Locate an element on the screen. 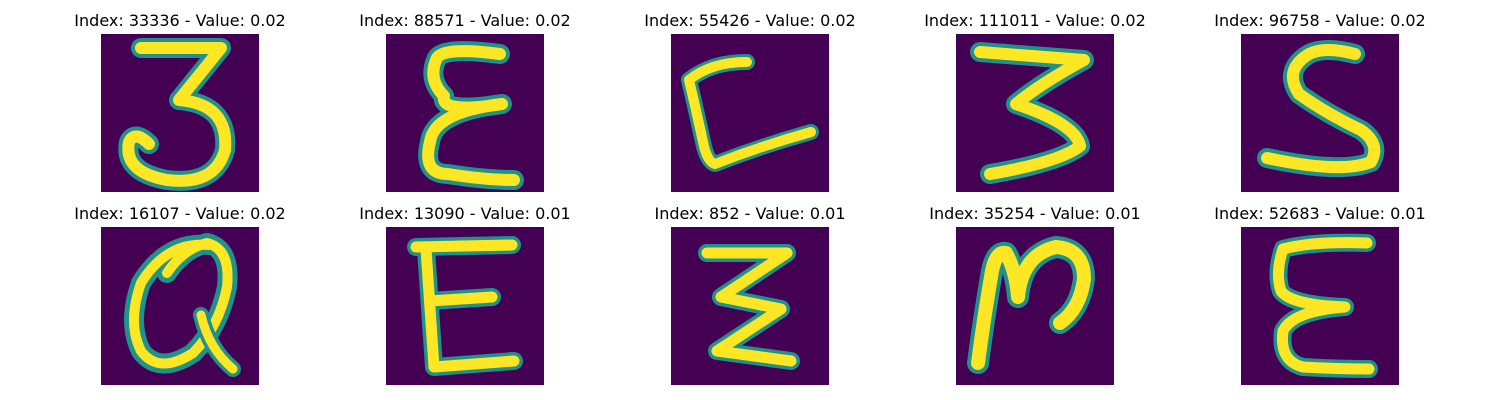 This screenshot has height=400, width=1500. glyph-epsilon-image is located at coordinates (471, 115).